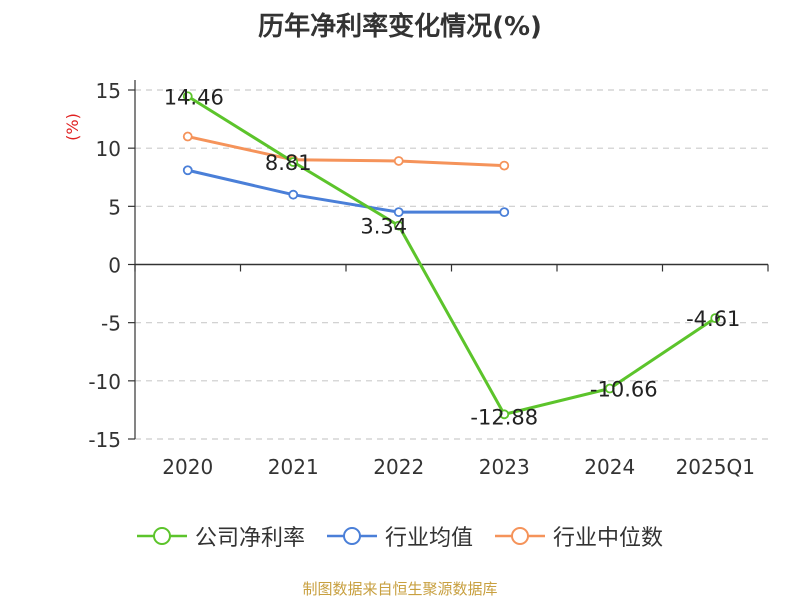 The image size is (800, 600). What do you see at coordinates (715, 467) in the screenshot?
I see `x-tick-label: 2025Q1` at bounding box center [715, 467].